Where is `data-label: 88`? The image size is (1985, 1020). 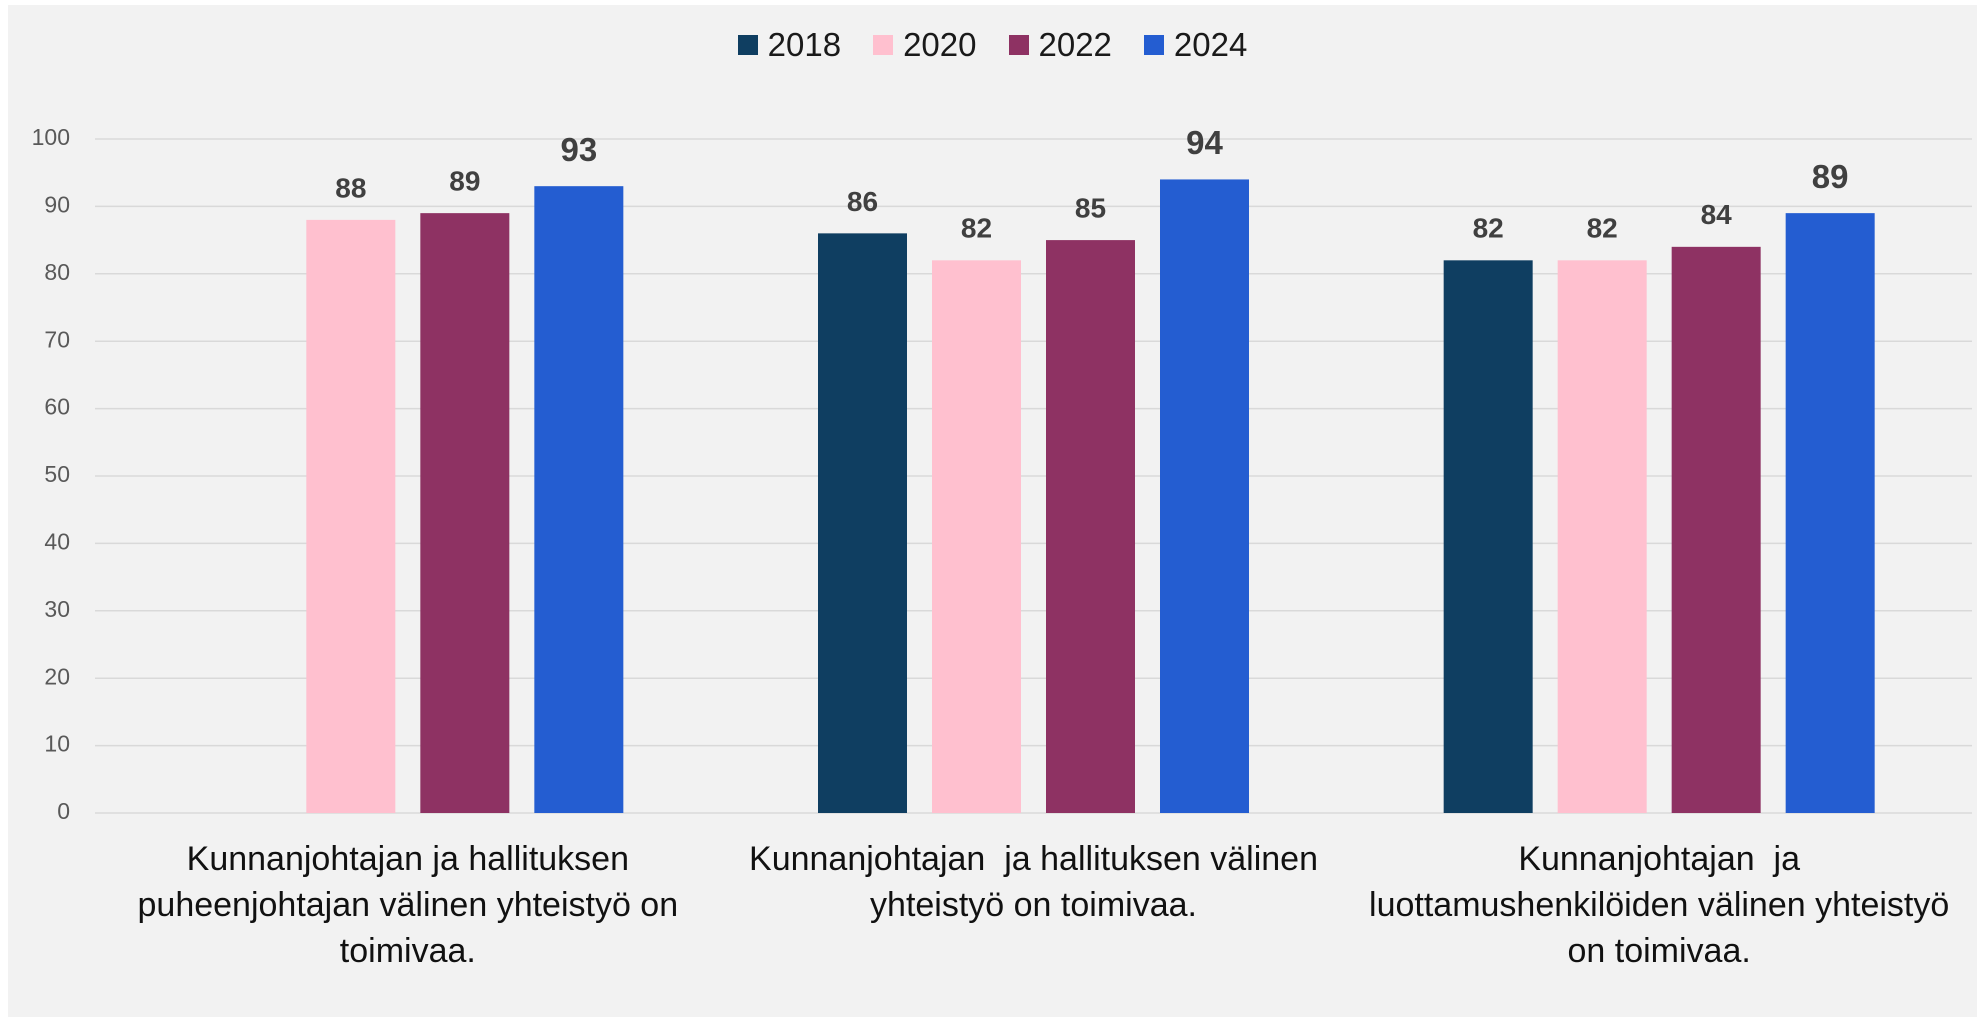
data-label: 88 is located at coordinates (350, 187).